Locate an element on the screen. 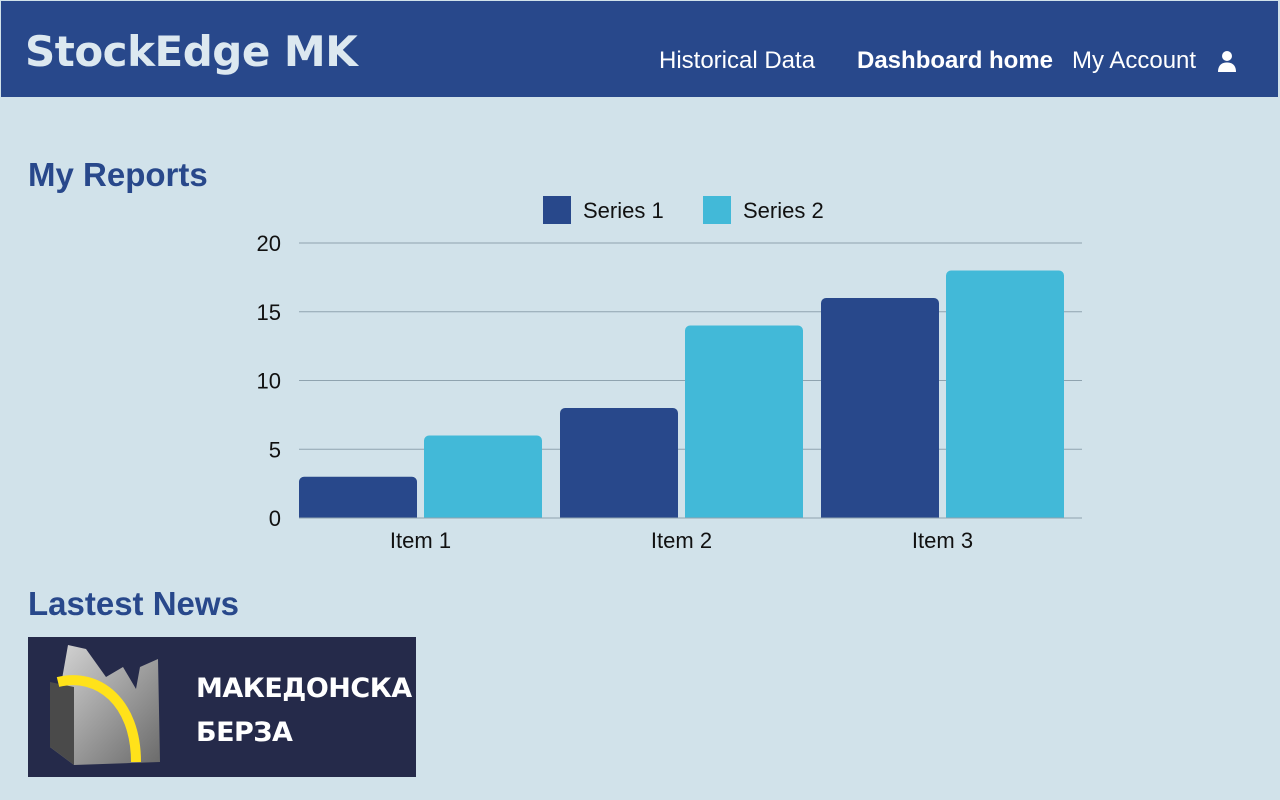 The height and width of the screenshot is (800, 1280). banner-line-2: БЕРЗА is located at coordinates (244, 732).